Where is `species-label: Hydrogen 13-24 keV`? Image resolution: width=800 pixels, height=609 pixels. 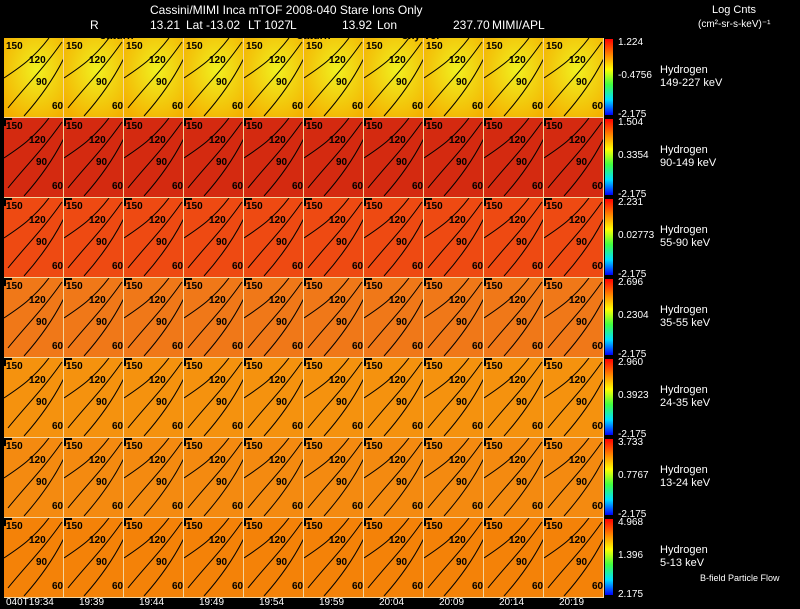 species-label: Hydrogen 13-24 keV is located at coordinates (685, 477).